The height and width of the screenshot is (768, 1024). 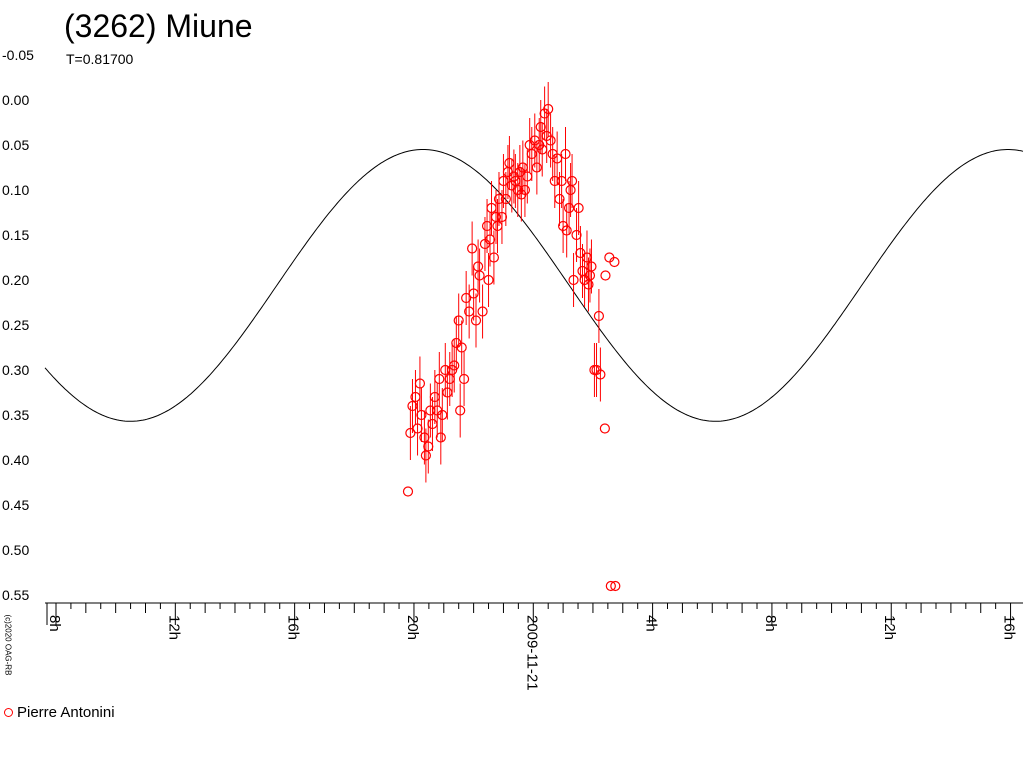 What do you see at coordinates (651, 623) in the screenshot?
I see `x-tick-label: 4h` at bounding box center [651, 623].